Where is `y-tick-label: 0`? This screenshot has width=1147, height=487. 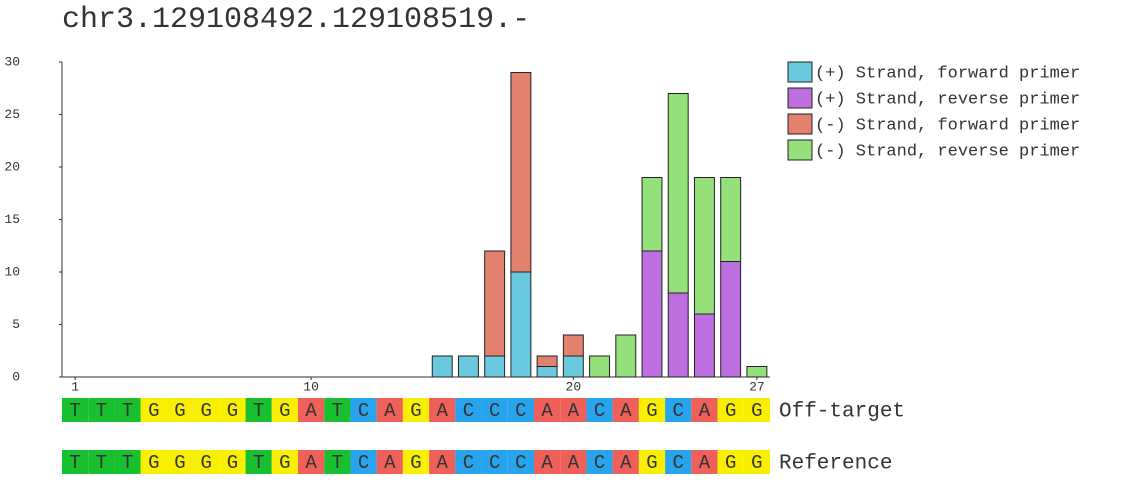 y-tick-label: 0 is located at coordinates (16, 376).